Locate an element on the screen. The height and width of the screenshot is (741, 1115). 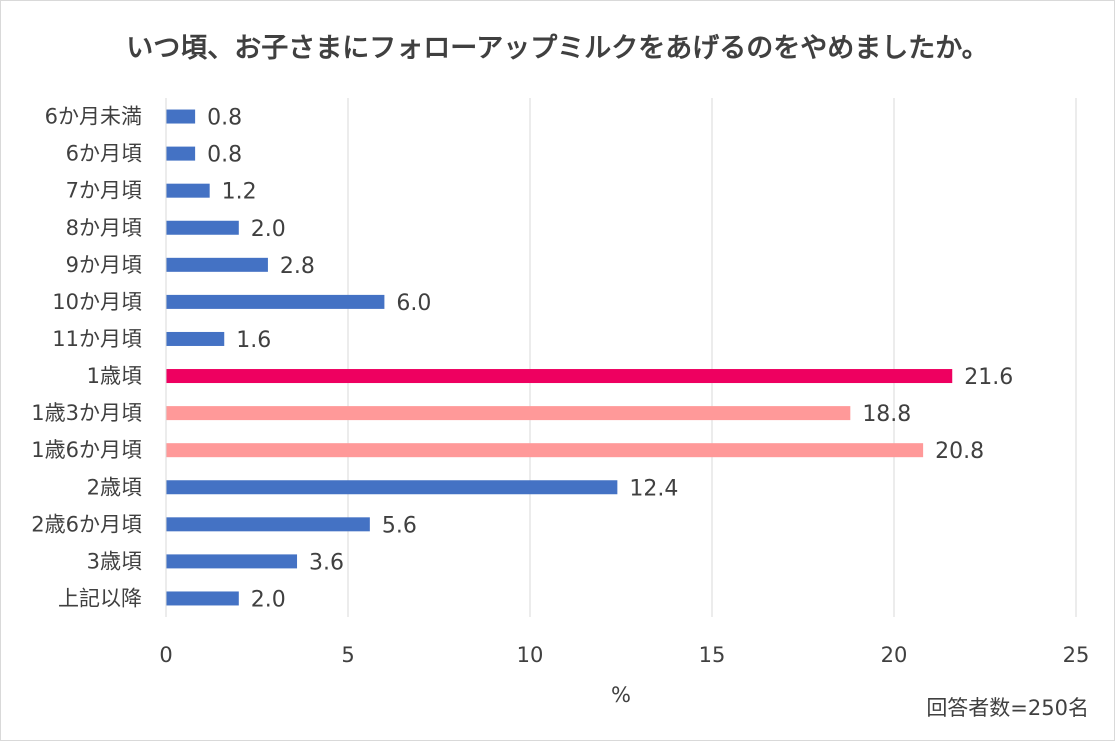
data-label: 1.2 is located at coordinates (239, 192).